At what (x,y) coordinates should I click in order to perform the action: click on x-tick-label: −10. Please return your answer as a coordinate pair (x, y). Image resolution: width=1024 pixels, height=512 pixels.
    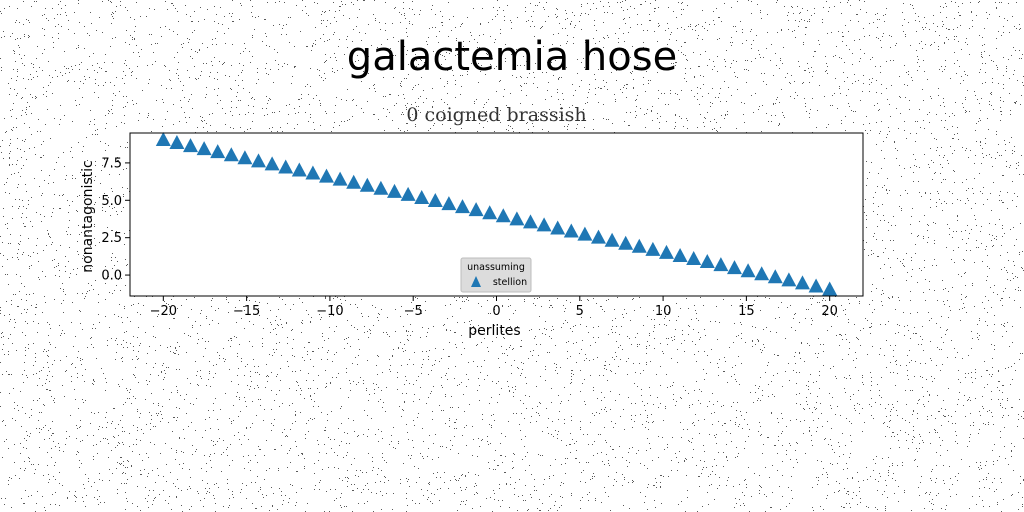
    Looking at the image, I should click on (329, 311).